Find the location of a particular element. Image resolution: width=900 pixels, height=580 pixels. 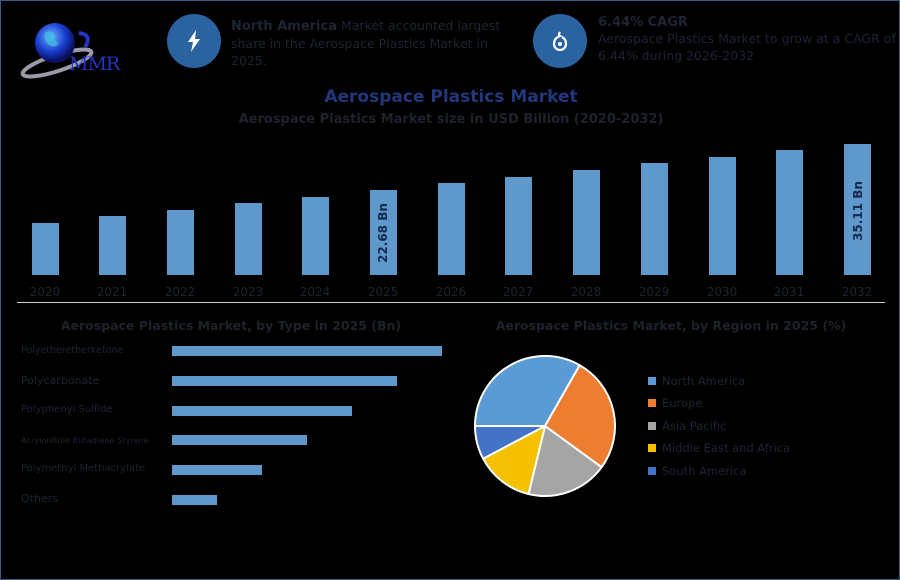

legend-asia-pacific: Asia Pacific is located at coordinates (687, 426).